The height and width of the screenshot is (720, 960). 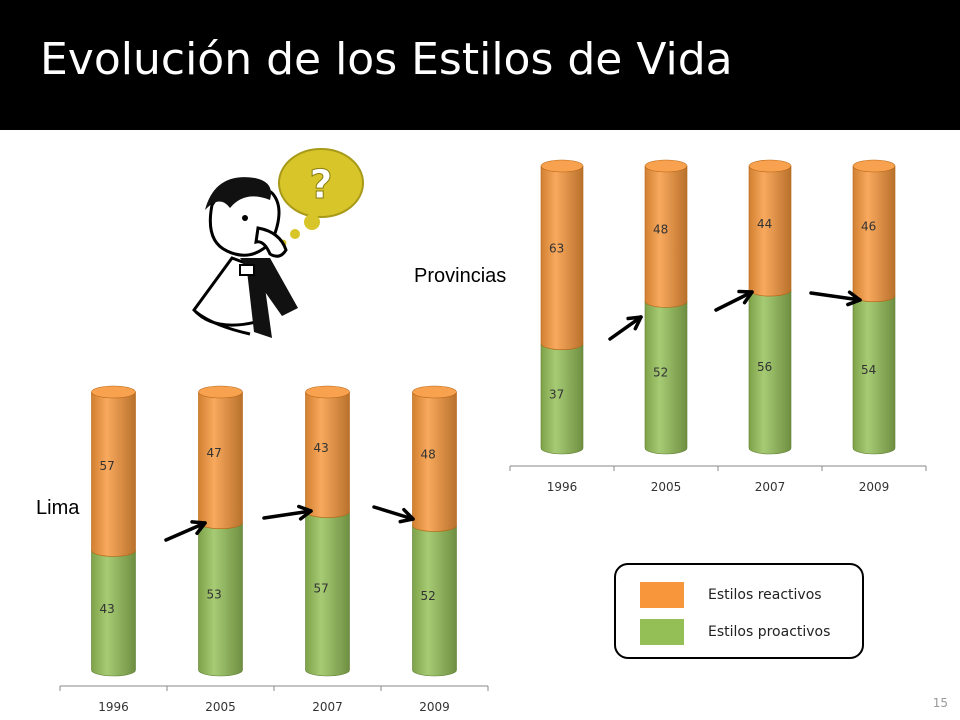 What do you see at coordinates (739, 611) in the screenshot?
I see `legend: Estilos reactivos Estilos proactivos` at bounding box center [739, 611].